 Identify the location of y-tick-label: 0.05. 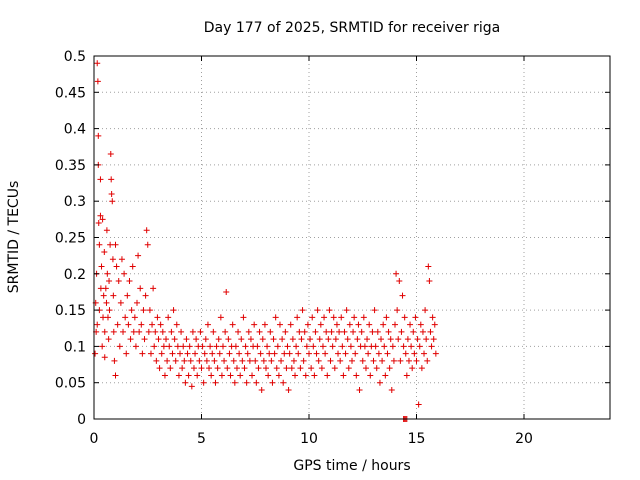
(70, 384).